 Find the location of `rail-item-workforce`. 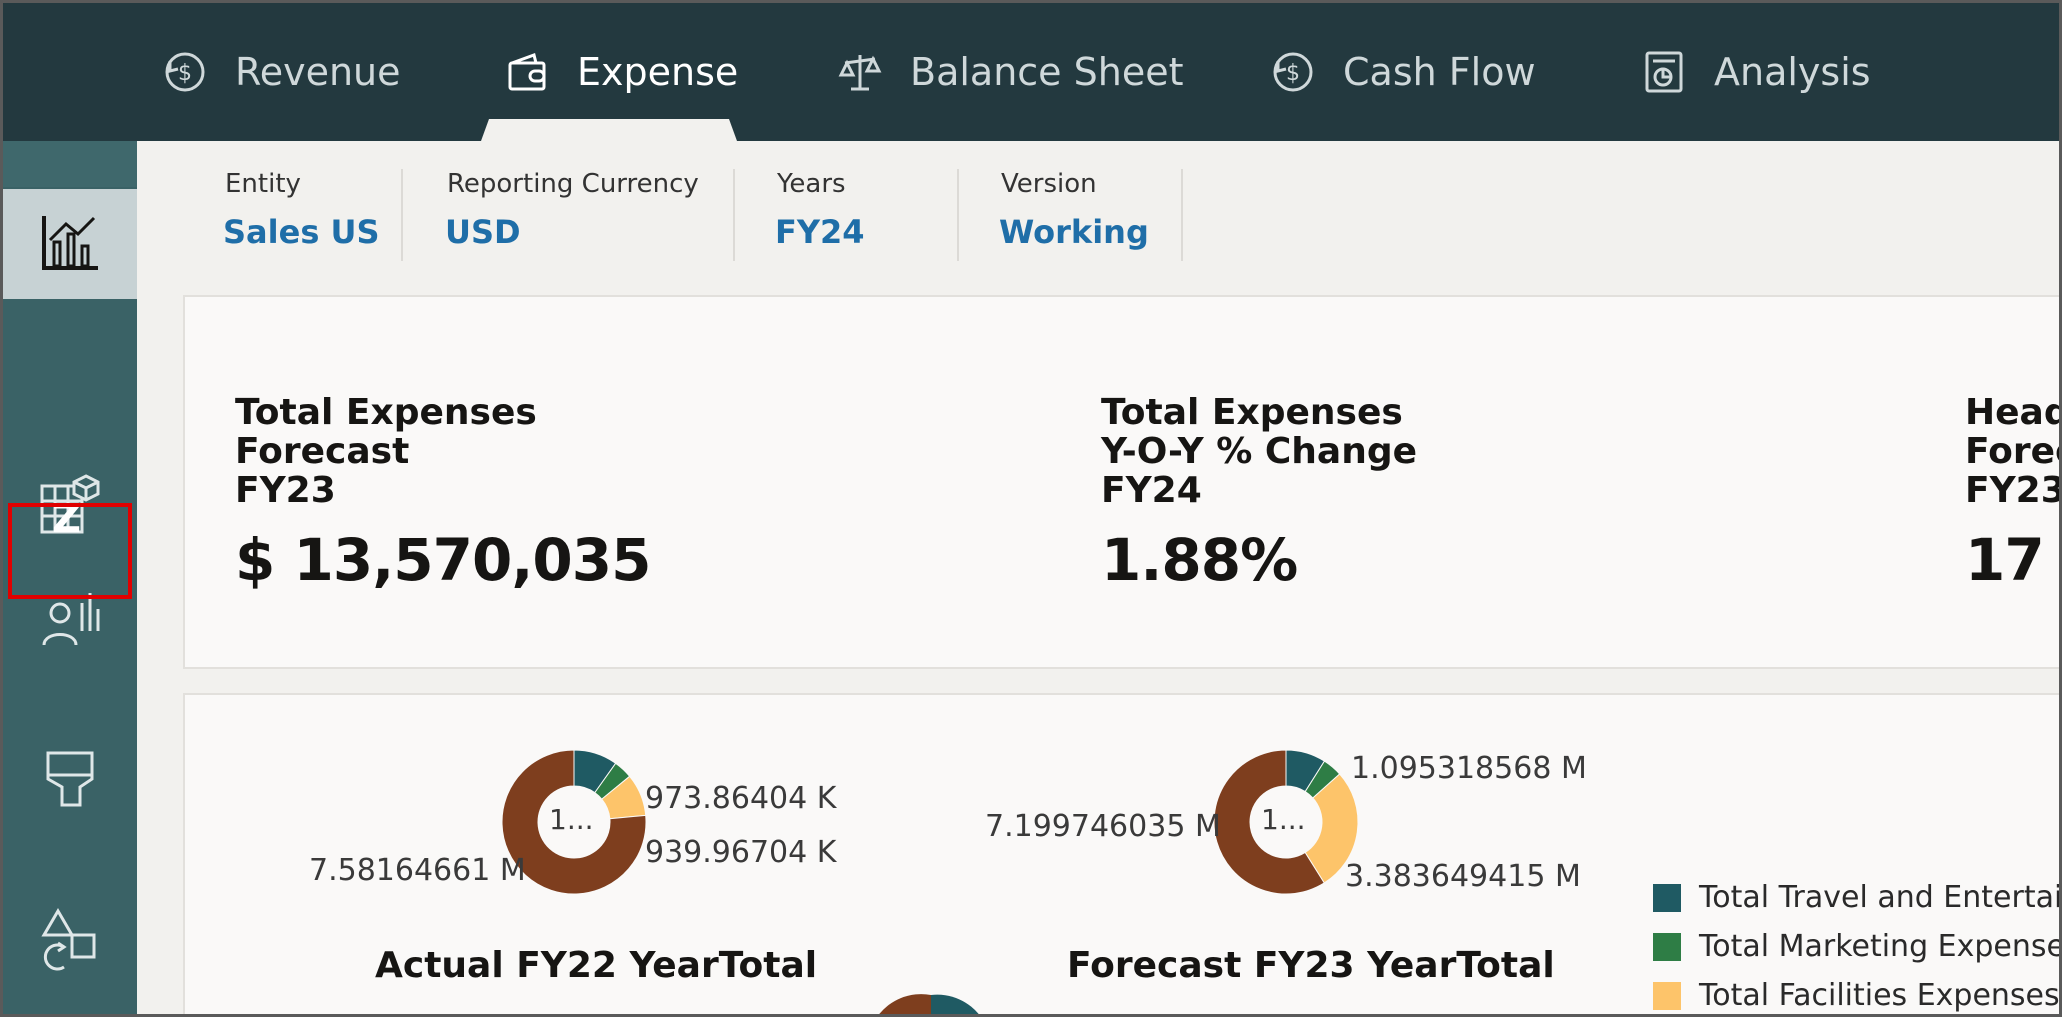

rail-item-workforce is located at coordinates (70, 621).